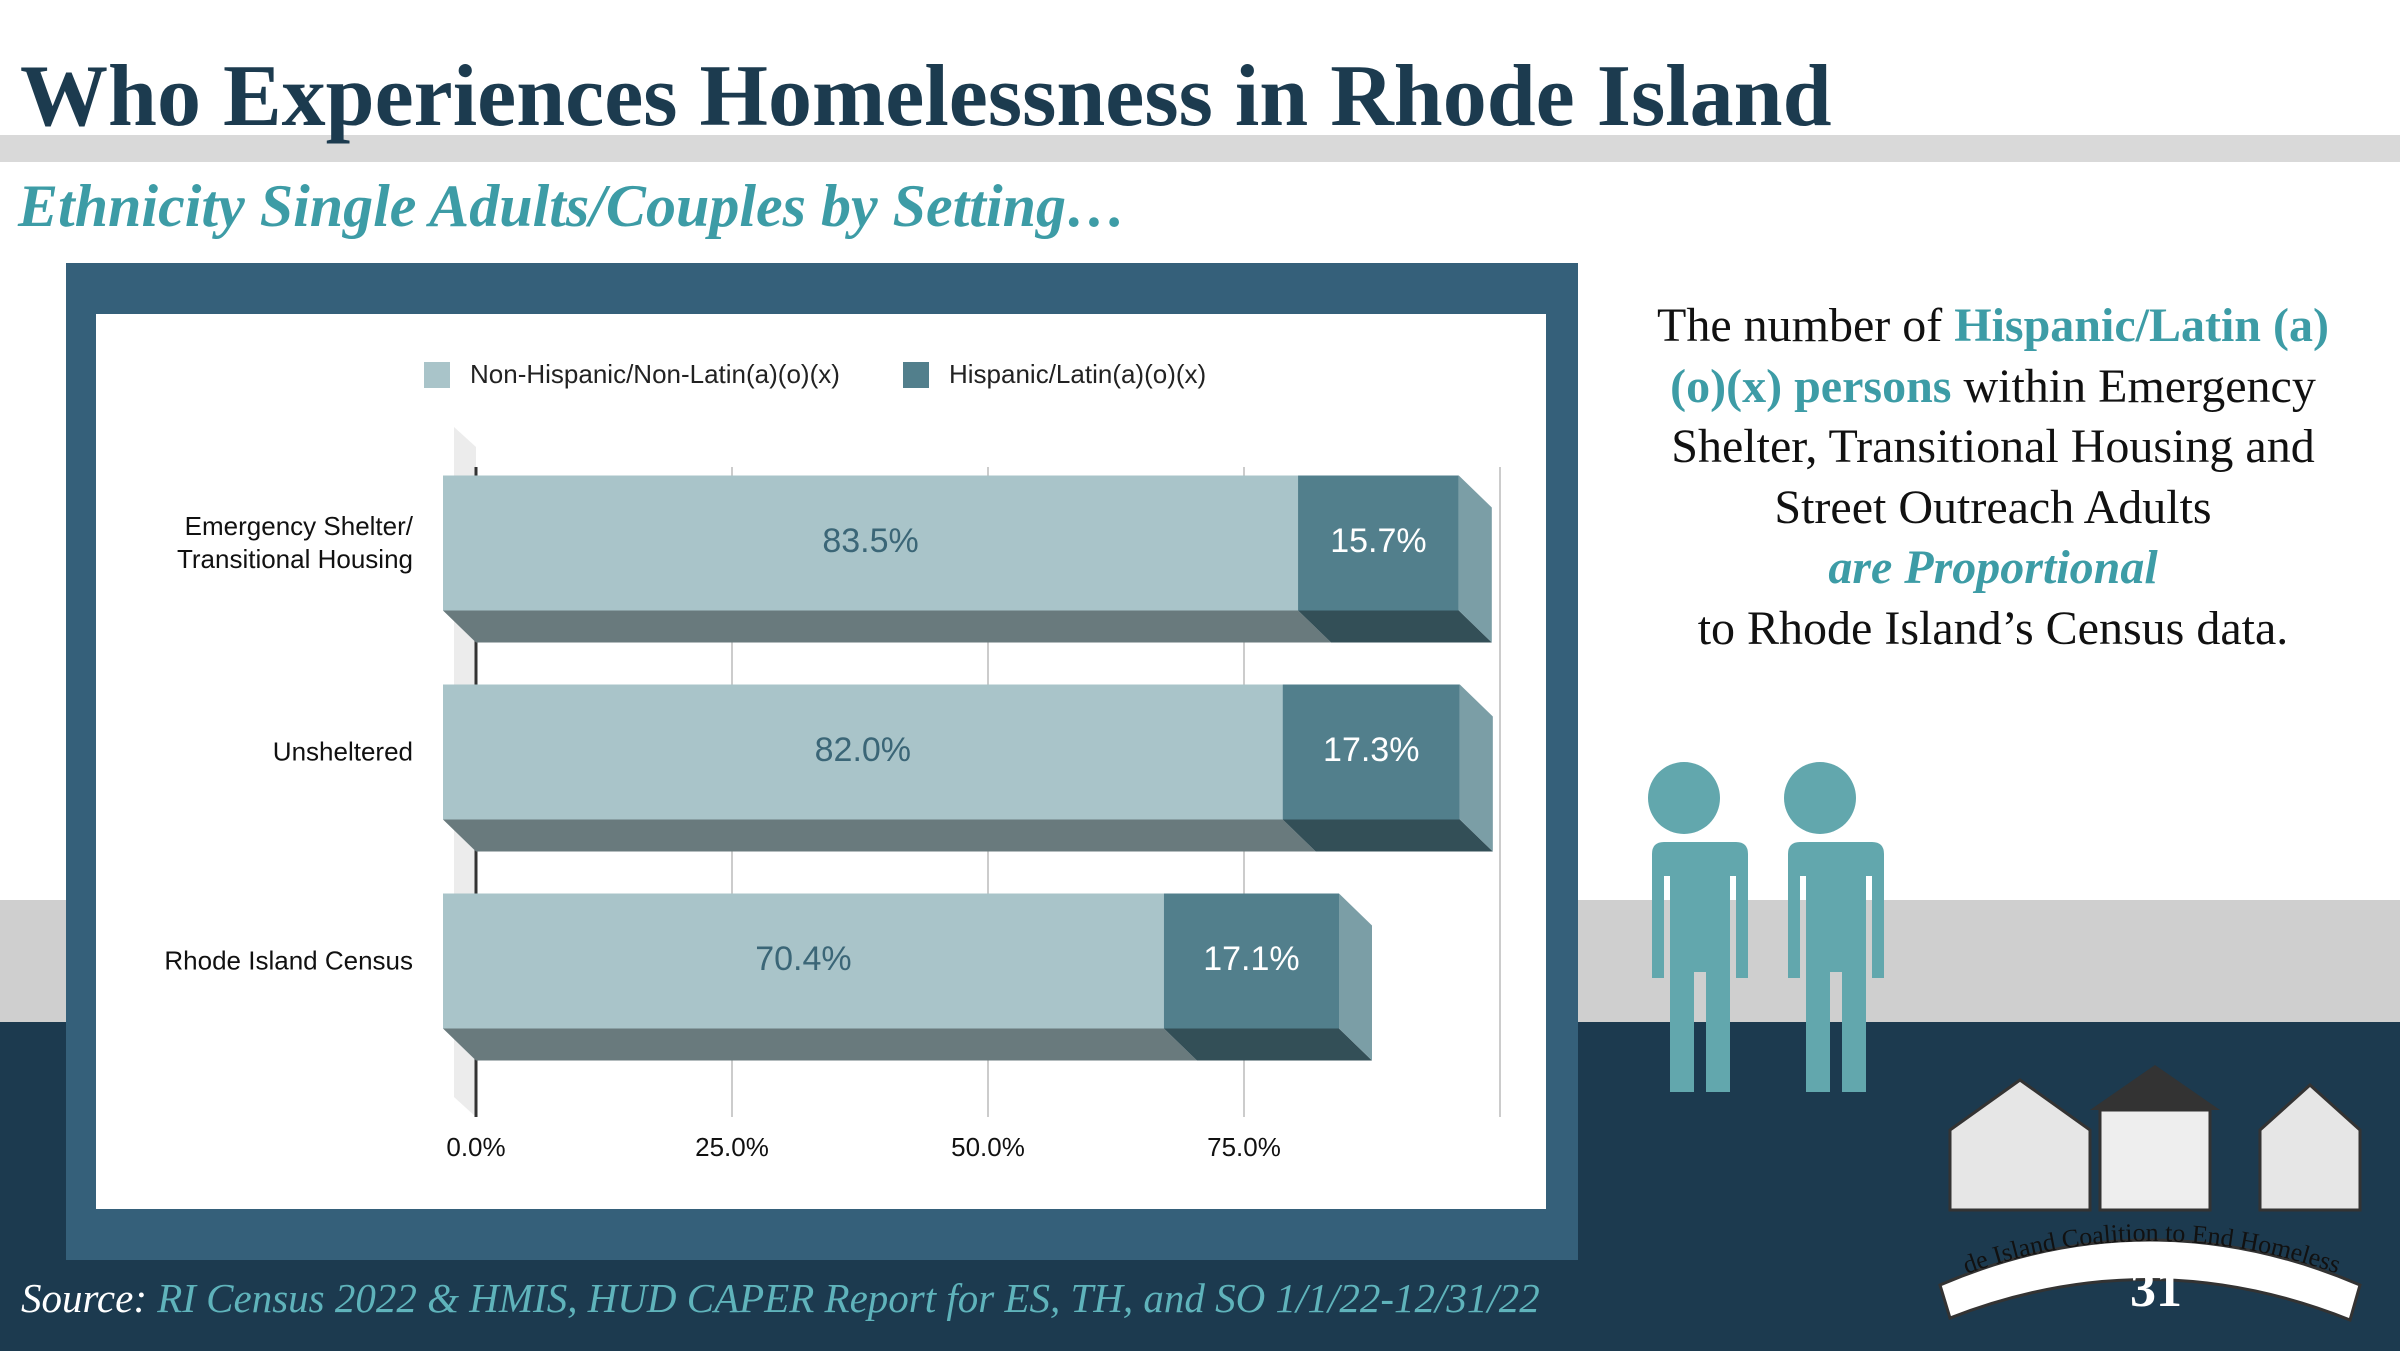 The image size is (2400, 1351). What do you see at coordinates (1200, 148) in the screenshot?
I see `title-band` at bounding box center [1200, 148].